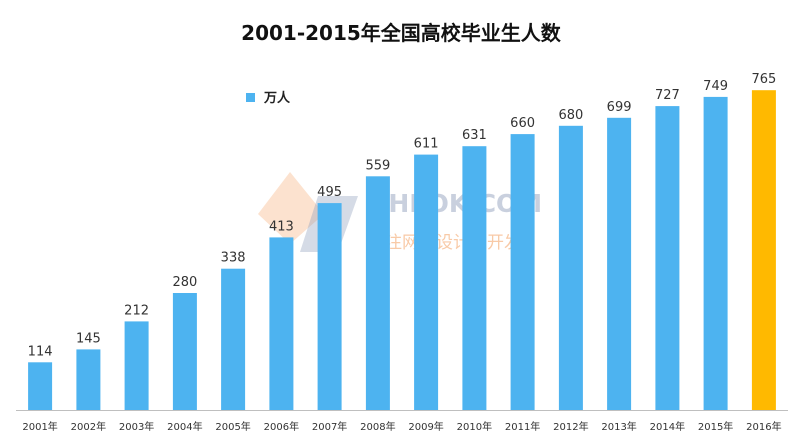  What do you see at coordinates (763, 426) in the screenshot?
I see `x-tick-label-2016年: 2016年` at bounding box center [763, 426].